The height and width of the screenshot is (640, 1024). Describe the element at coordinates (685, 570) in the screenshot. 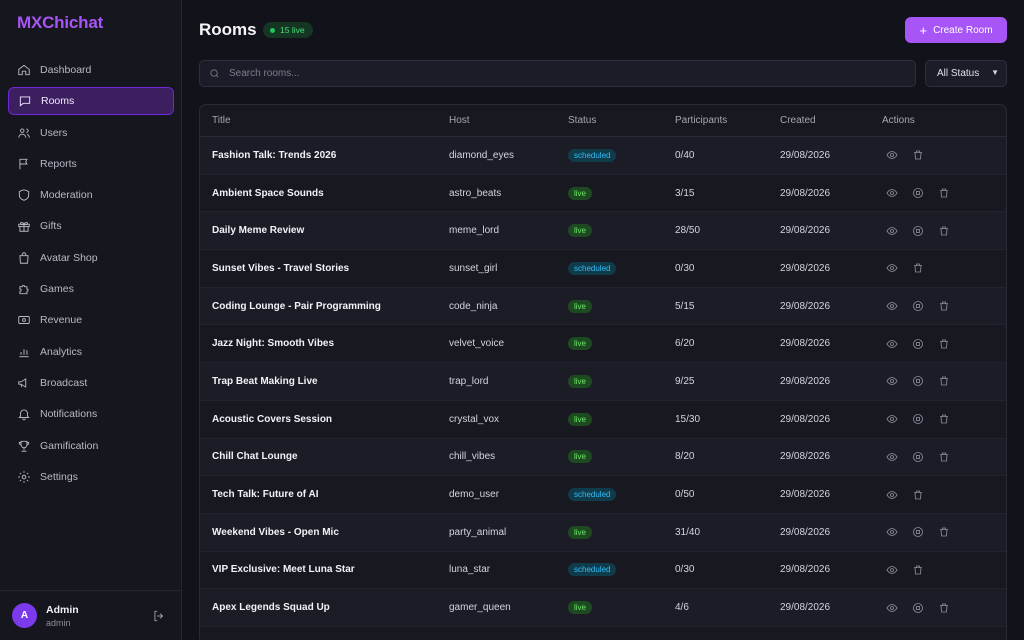

I see `room-participants: 0/30` at that location.